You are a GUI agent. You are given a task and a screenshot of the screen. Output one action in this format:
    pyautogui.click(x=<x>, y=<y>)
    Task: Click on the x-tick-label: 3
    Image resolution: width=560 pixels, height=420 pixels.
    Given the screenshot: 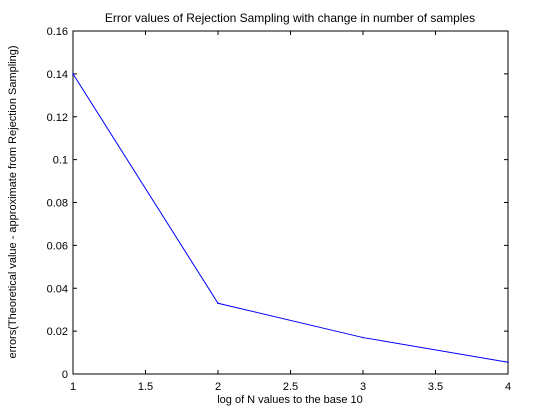 What is the action you would take?
    pyautogui.click(x=363, y=387)
    